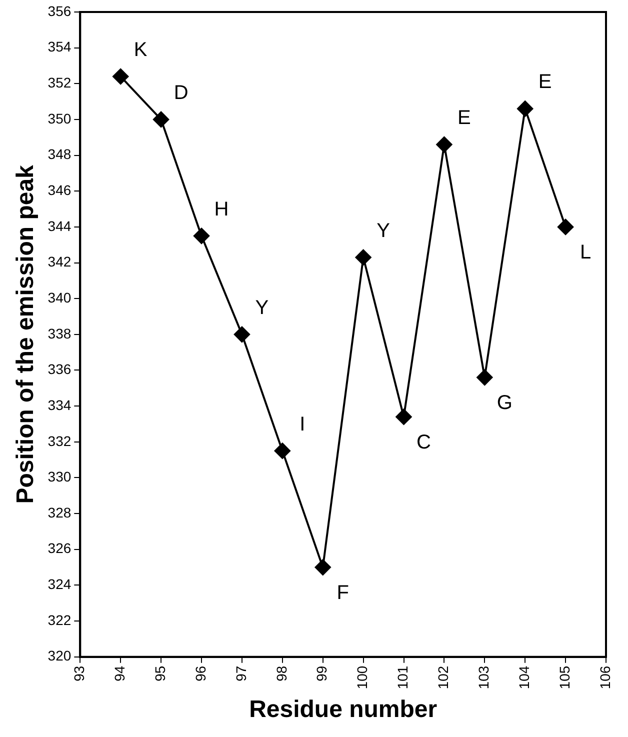 This screenshot has height=737, width=628. Describe the element at coordinates (281, 674) in the screenshot. I see `x-tick-label: 98` at that location.